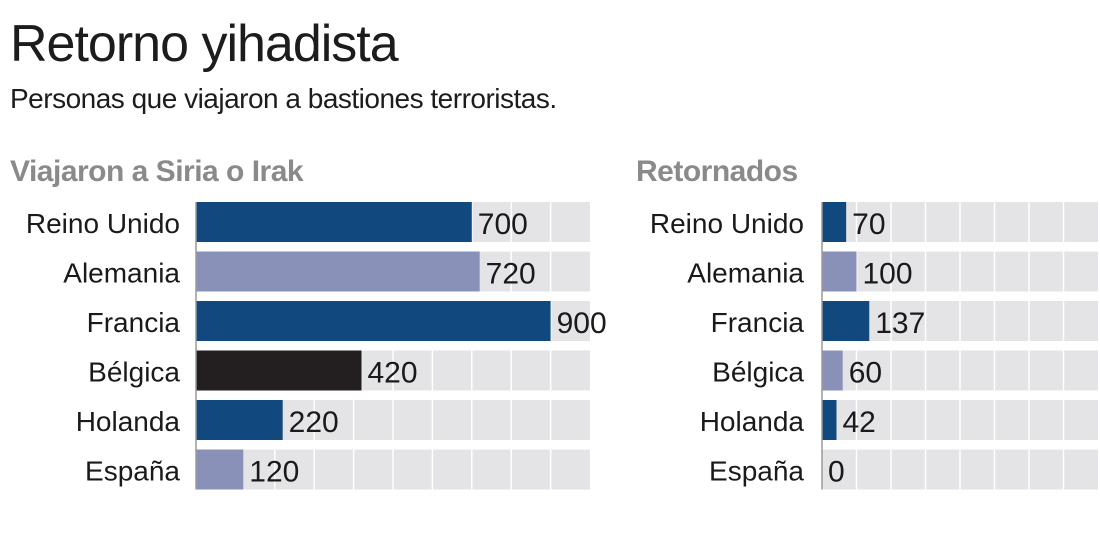  I want to click on value-label: 100, so click(888, 274).